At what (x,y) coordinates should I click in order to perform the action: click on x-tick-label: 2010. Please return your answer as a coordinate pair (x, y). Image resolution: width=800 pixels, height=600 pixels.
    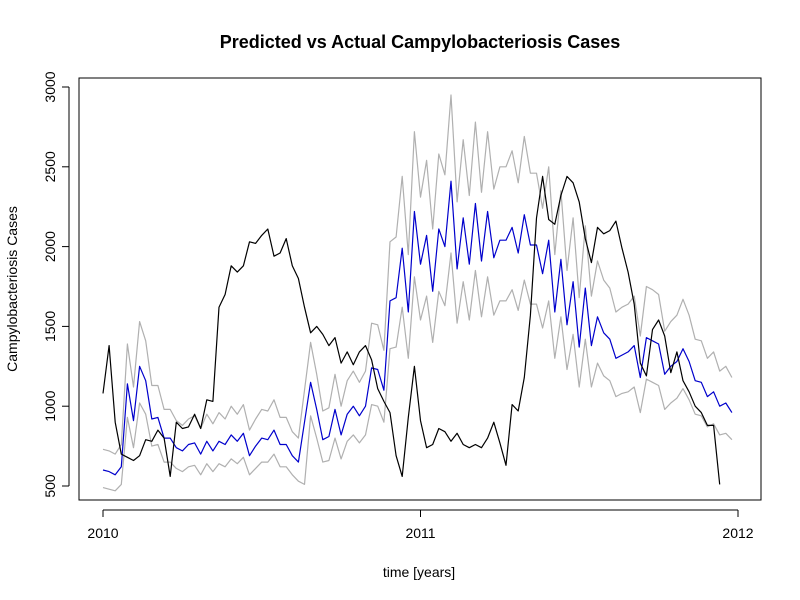
    Looking at the image, I should click on (102, 533).